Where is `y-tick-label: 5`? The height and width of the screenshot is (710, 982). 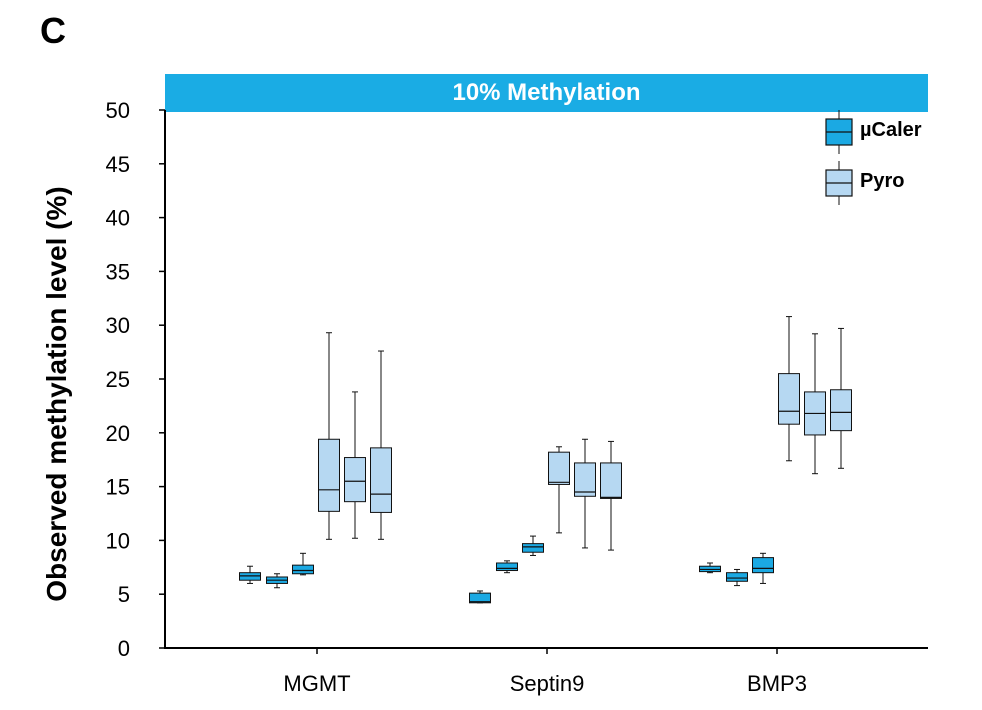
y-tick-label: 5 is located at coordinates (124, 594).